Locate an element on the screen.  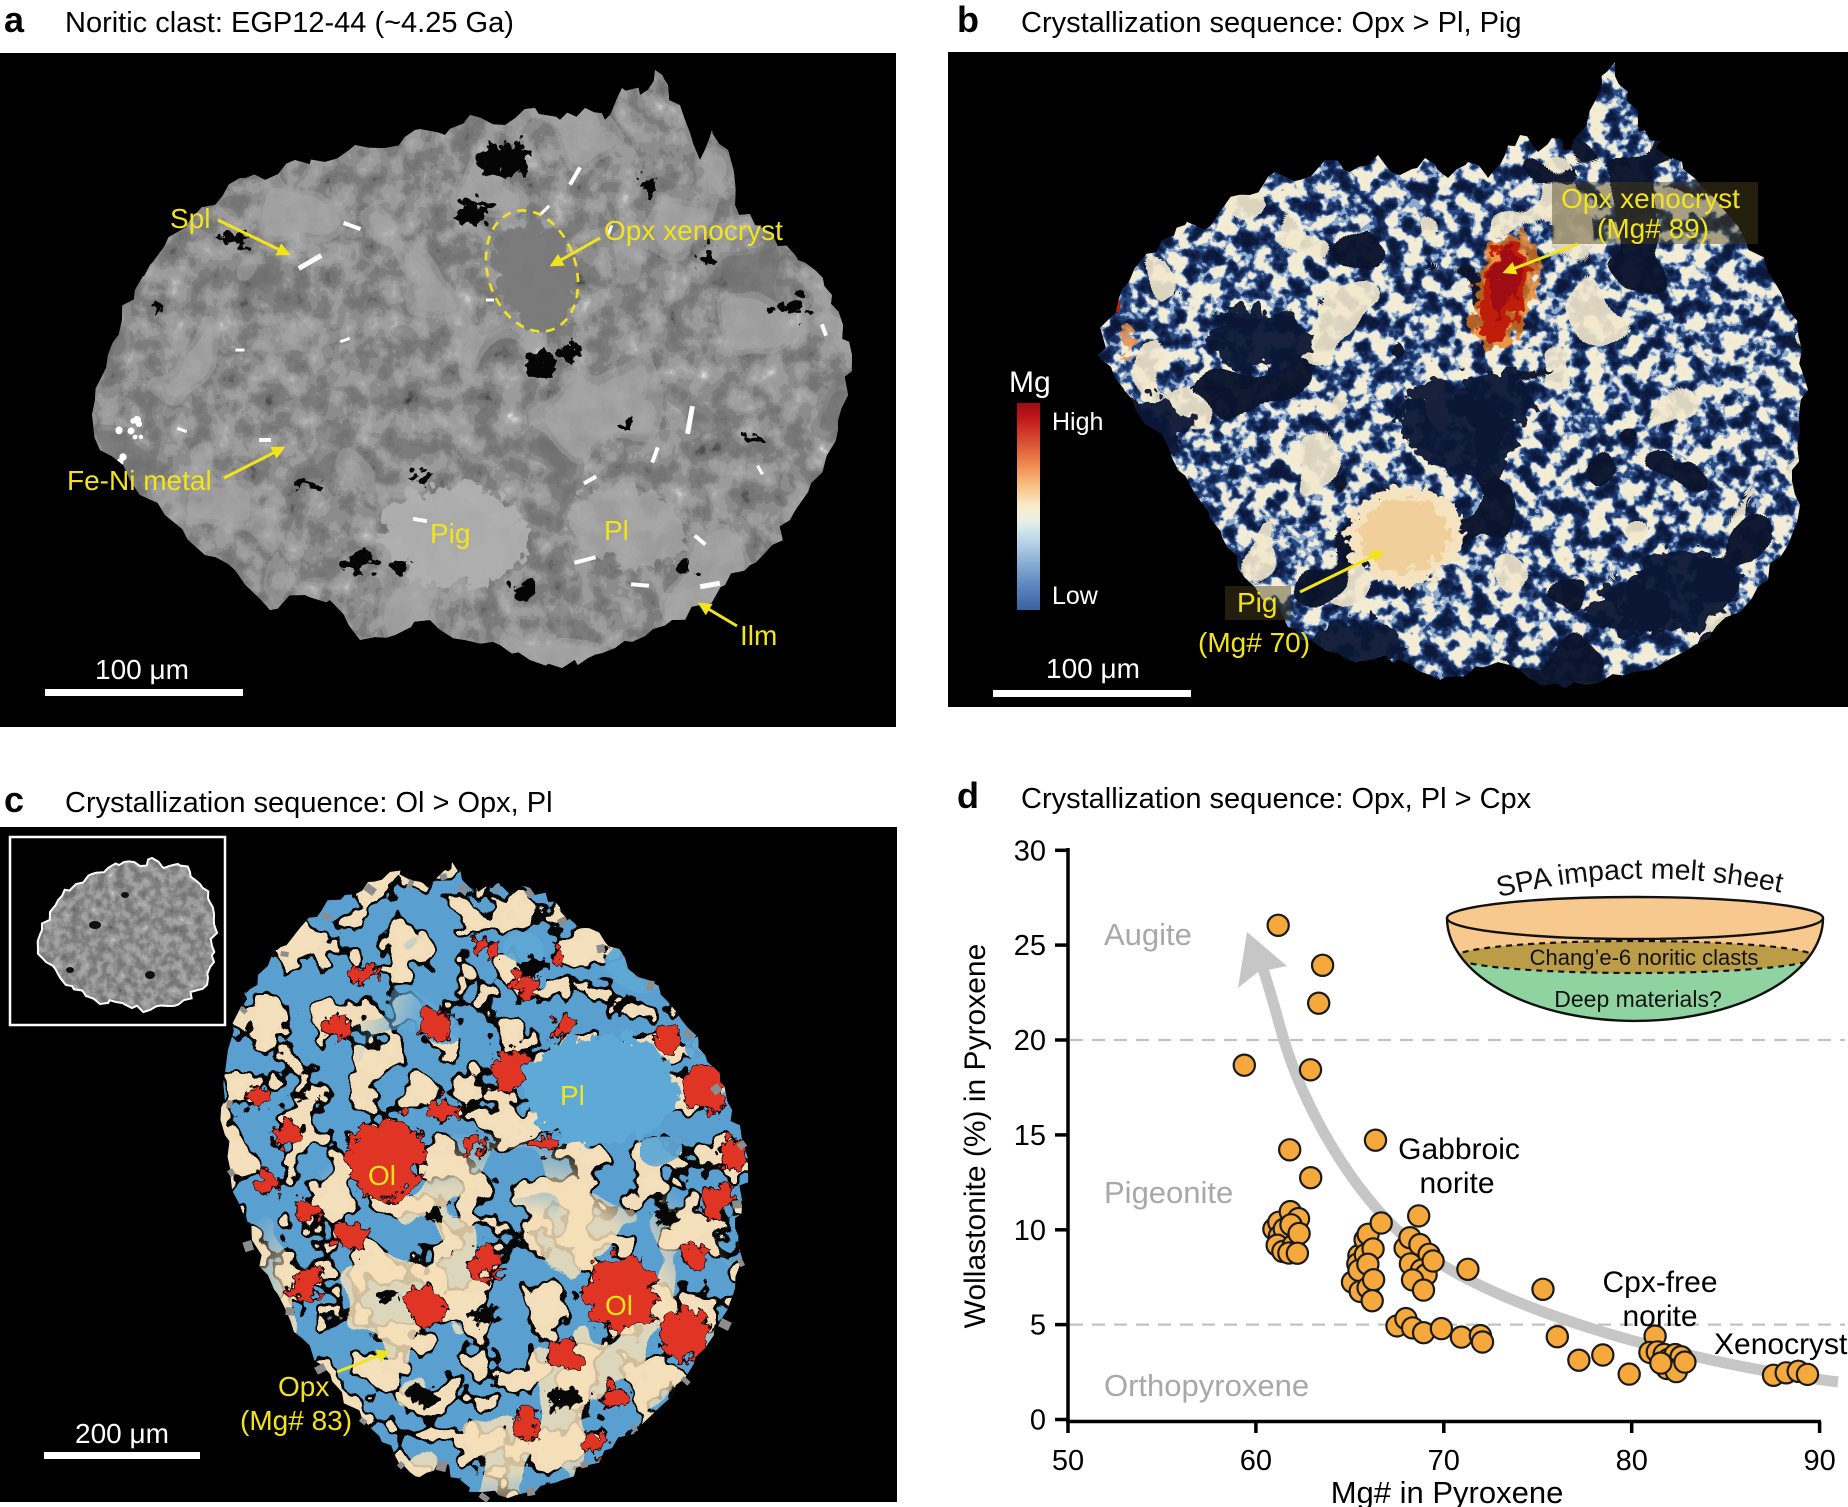
svg-text:Crystallization sequence: Opx: Crystallization sequence: Opx > Pl, Pig is located at coordinates (1271, 23).